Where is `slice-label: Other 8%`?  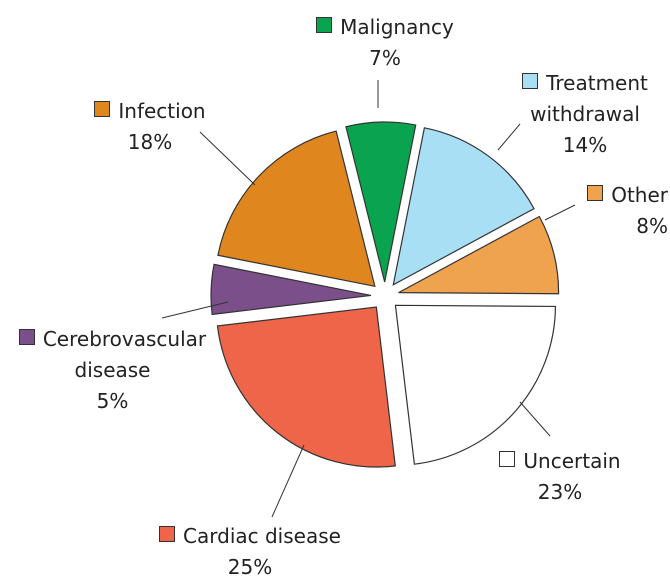 slice-label: Other 8% is located at coordinates (614, 211).